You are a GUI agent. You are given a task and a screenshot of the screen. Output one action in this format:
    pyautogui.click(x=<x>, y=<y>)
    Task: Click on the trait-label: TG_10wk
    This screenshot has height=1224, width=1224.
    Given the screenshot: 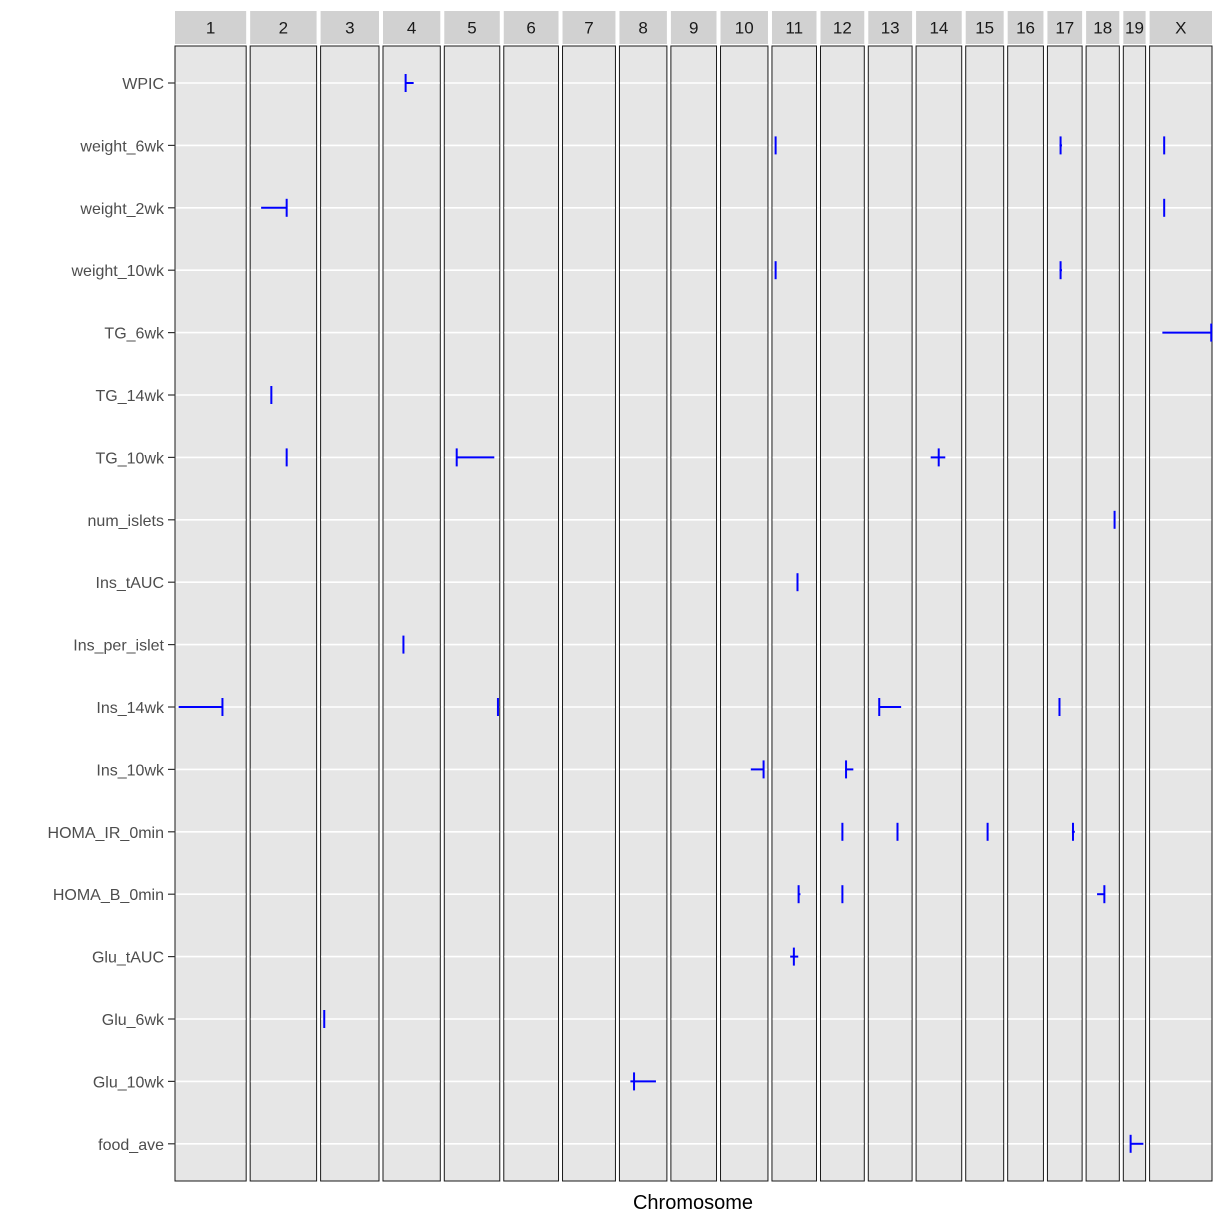 What is the action you would take?
    pyautogui.click(x=130, y=458)
    